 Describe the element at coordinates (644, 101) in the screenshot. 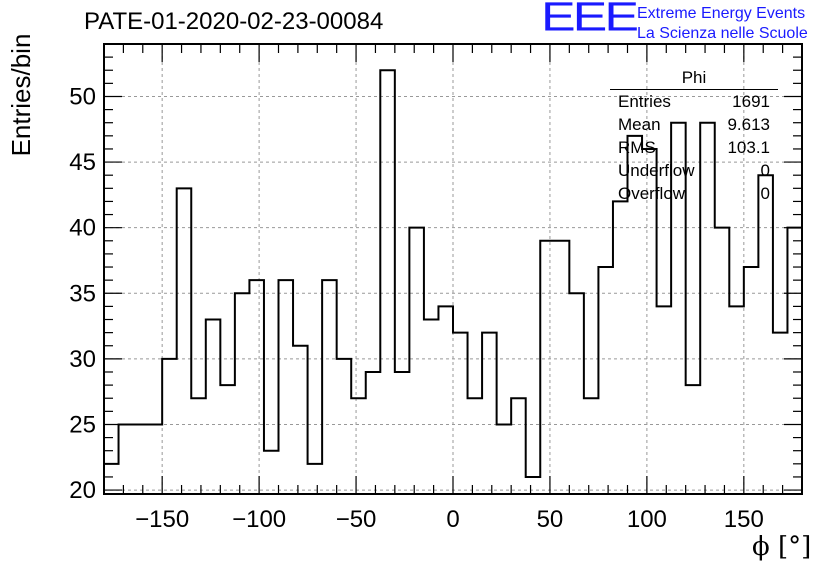

I see `stats-label: Entries` at that location.